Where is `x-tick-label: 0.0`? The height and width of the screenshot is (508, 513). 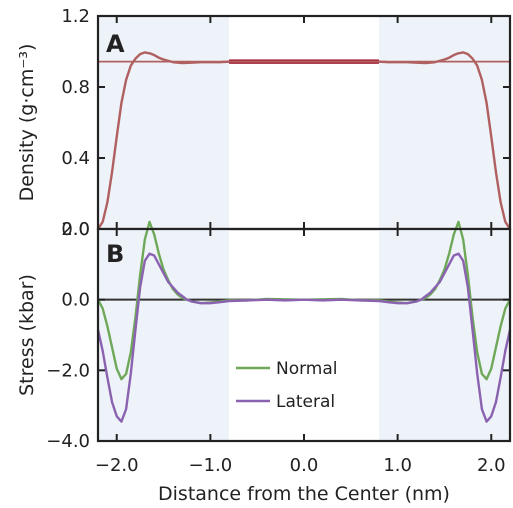
x-tick-label: 0.0 is located at coordinates (304, 465).